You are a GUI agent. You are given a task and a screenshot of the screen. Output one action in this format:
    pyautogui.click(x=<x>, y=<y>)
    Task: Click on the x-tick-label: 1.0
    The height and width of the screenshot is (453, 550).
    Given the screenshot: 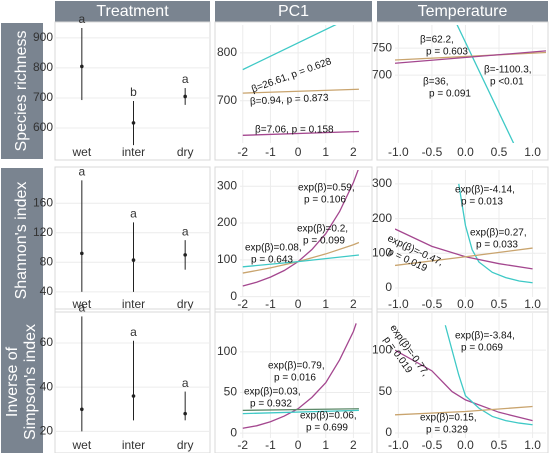 What is the action you would take?
    pyautogui.click(x=532, y=445)
    